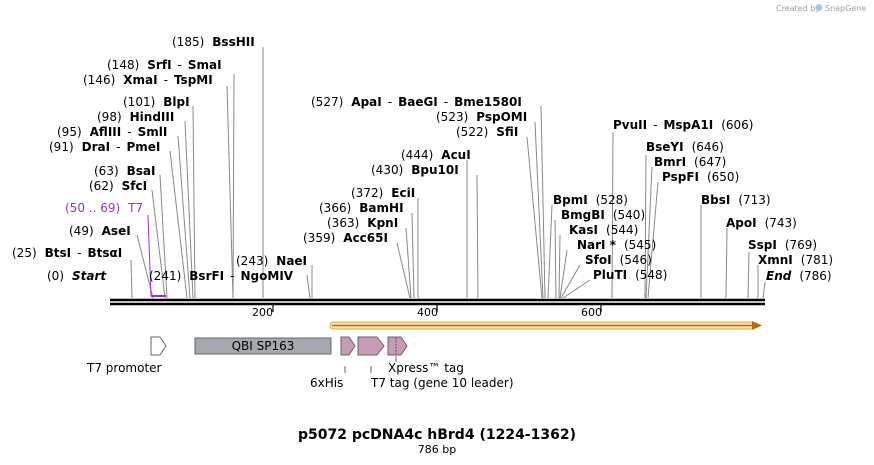 The height and width of the screenshot is (465, 874). I want to click on site-bmri: BmrI (647), so click(690, 162).